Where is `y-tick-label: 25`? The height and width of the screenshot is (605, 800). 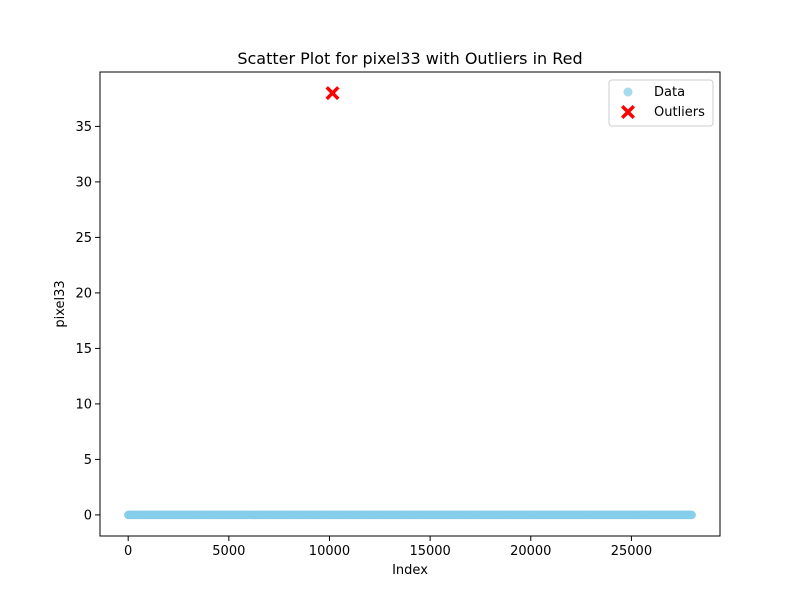
y-tick-label: 25 is located at coordinates (83, 238).